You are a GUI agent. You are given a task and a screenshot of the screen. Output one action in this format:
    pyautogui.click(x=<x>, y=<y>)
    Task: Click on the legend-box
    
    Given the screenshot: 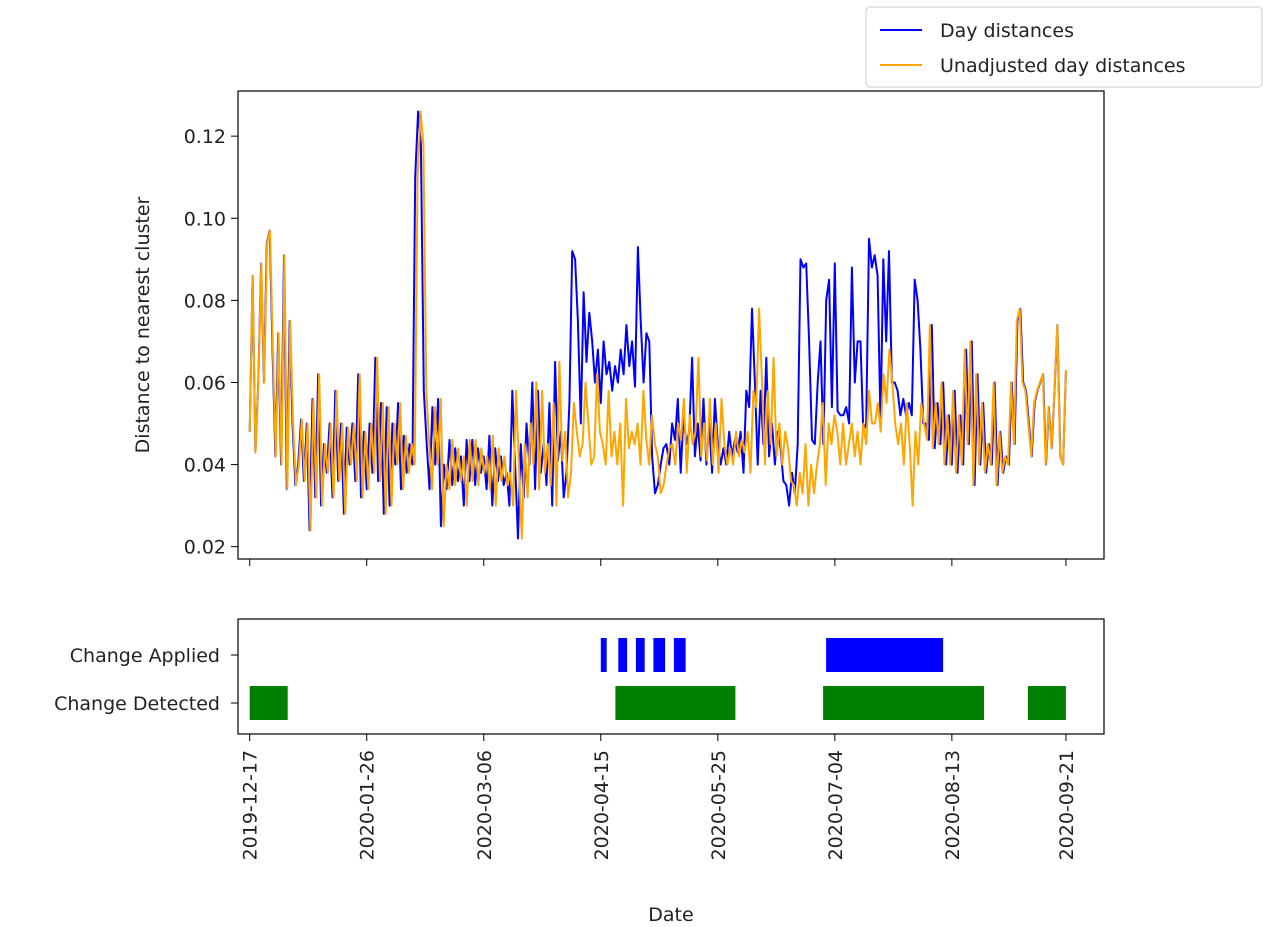 What is the action you would take?
    pyautogui.click(x=1064, y=47)
    